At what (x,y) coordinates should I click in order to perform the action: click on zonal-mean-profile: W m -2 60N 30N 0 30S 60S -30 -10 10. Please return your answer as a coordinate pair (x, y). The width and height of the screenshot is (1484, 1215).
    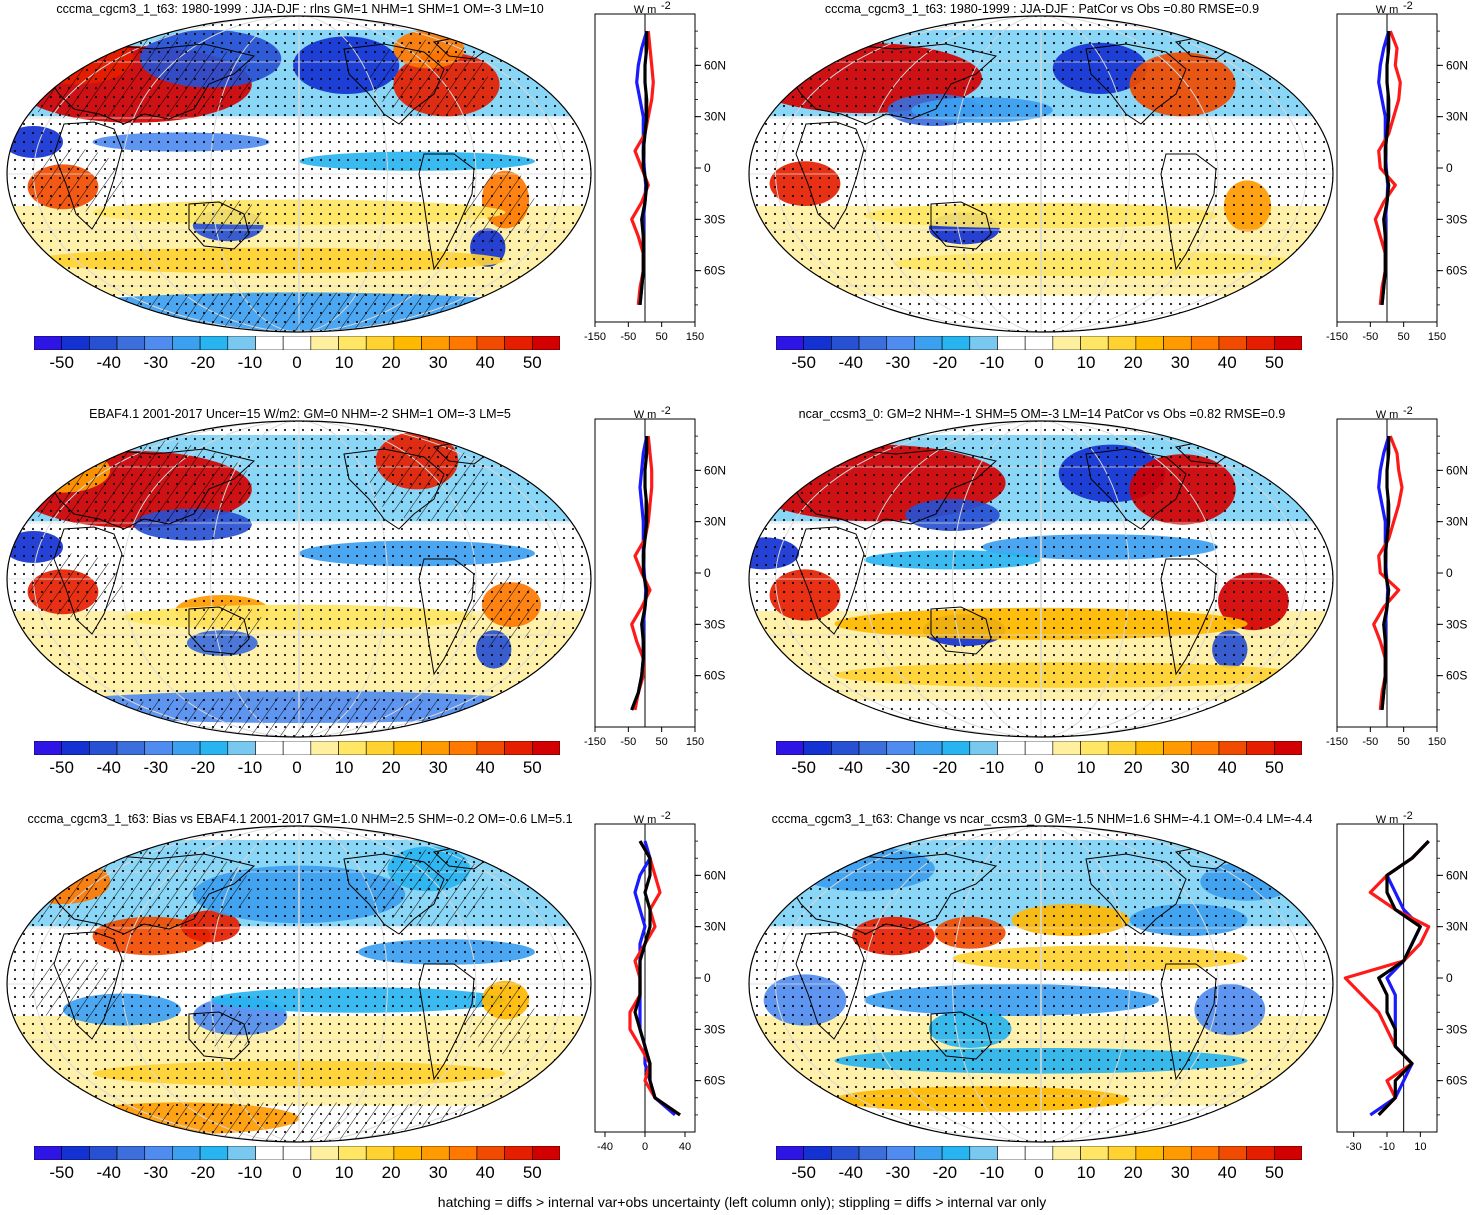
    Looking at the image, I should click on (1402, 981).